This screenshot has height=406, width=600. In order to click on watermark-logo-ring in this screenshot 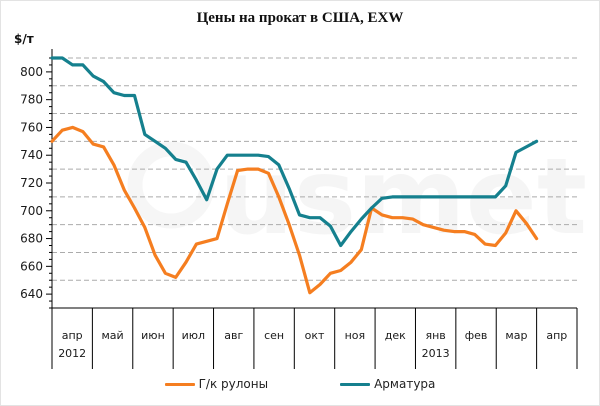, I will do `click(171, 185)`.